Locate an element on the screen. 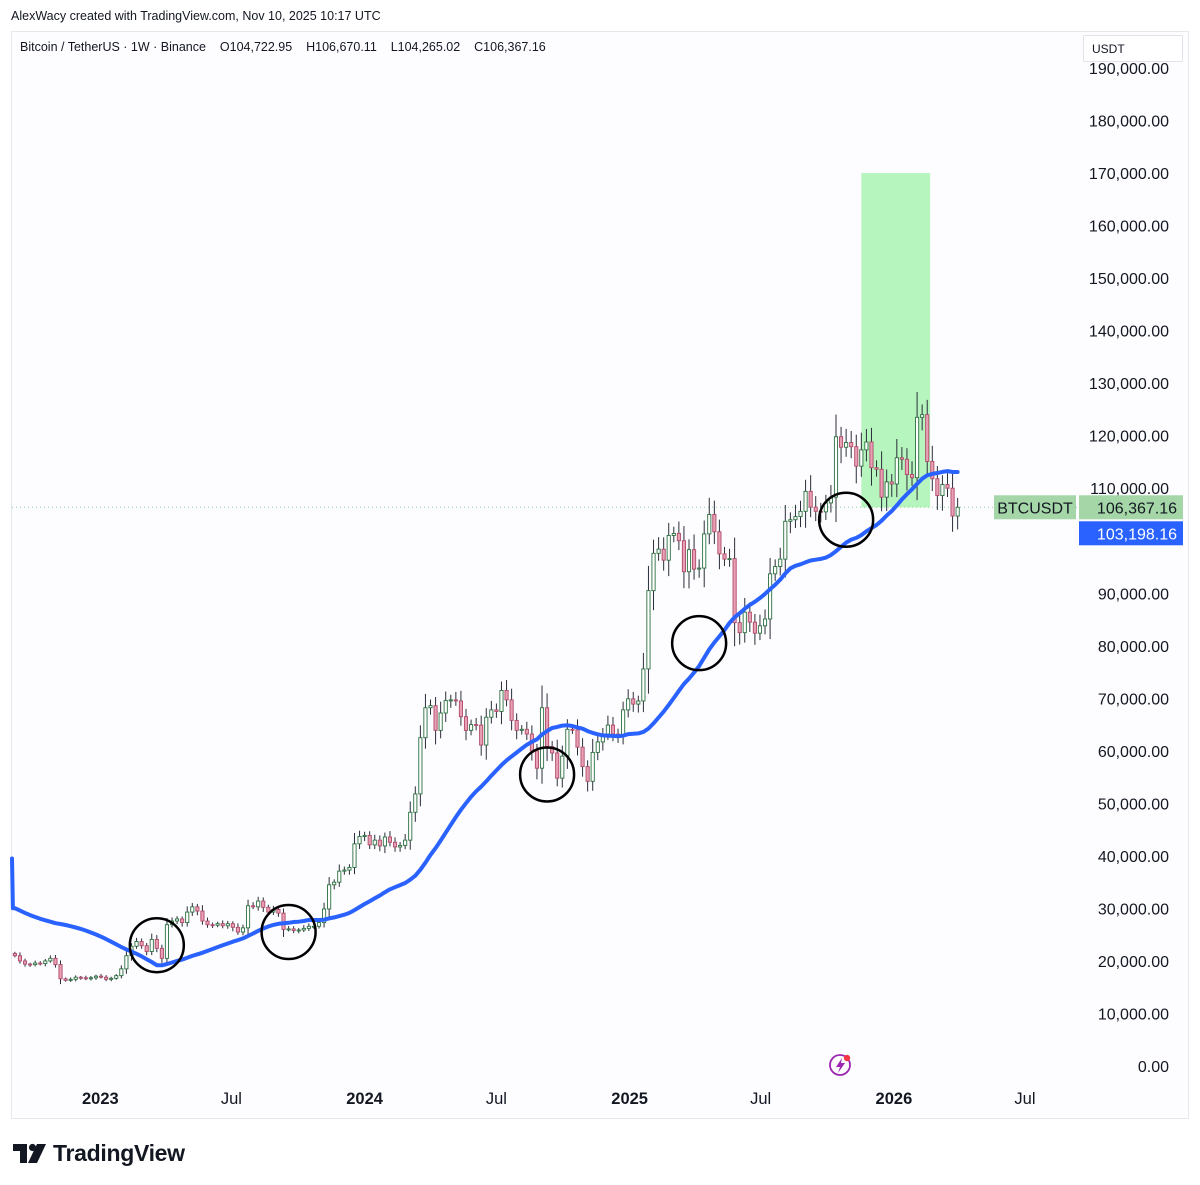 The width and height of the screenshot is (1200, 1185). y-tick-label: 0.00 is located at coordinates (1153, 1067).